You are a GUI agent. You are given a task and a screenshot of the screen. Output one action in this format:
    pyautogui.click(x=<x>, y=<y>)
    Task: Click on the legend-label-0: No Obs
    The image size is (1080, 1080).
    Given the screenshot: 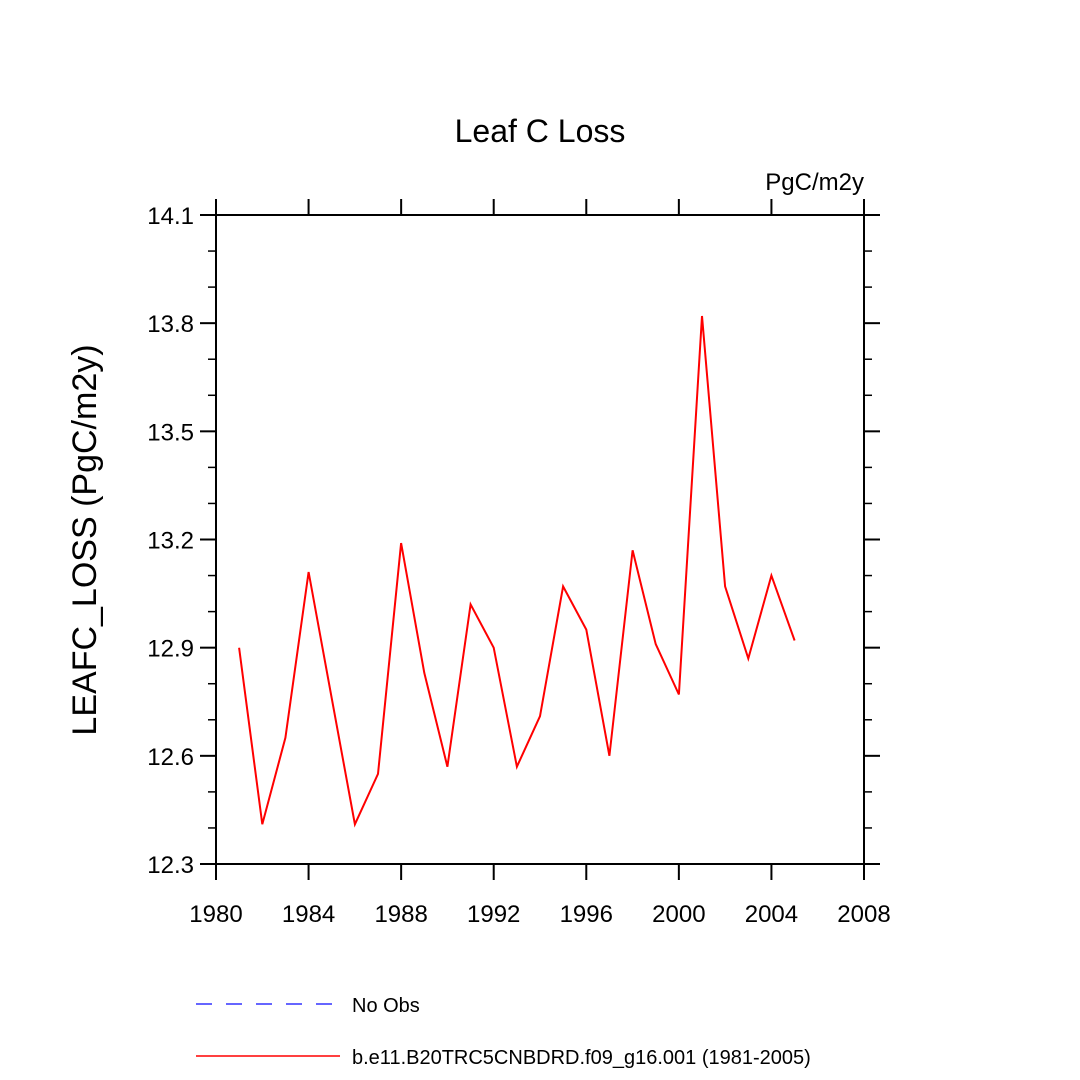 What is the action you would take?
    pyautogui.click(x=386, y=1006)
    